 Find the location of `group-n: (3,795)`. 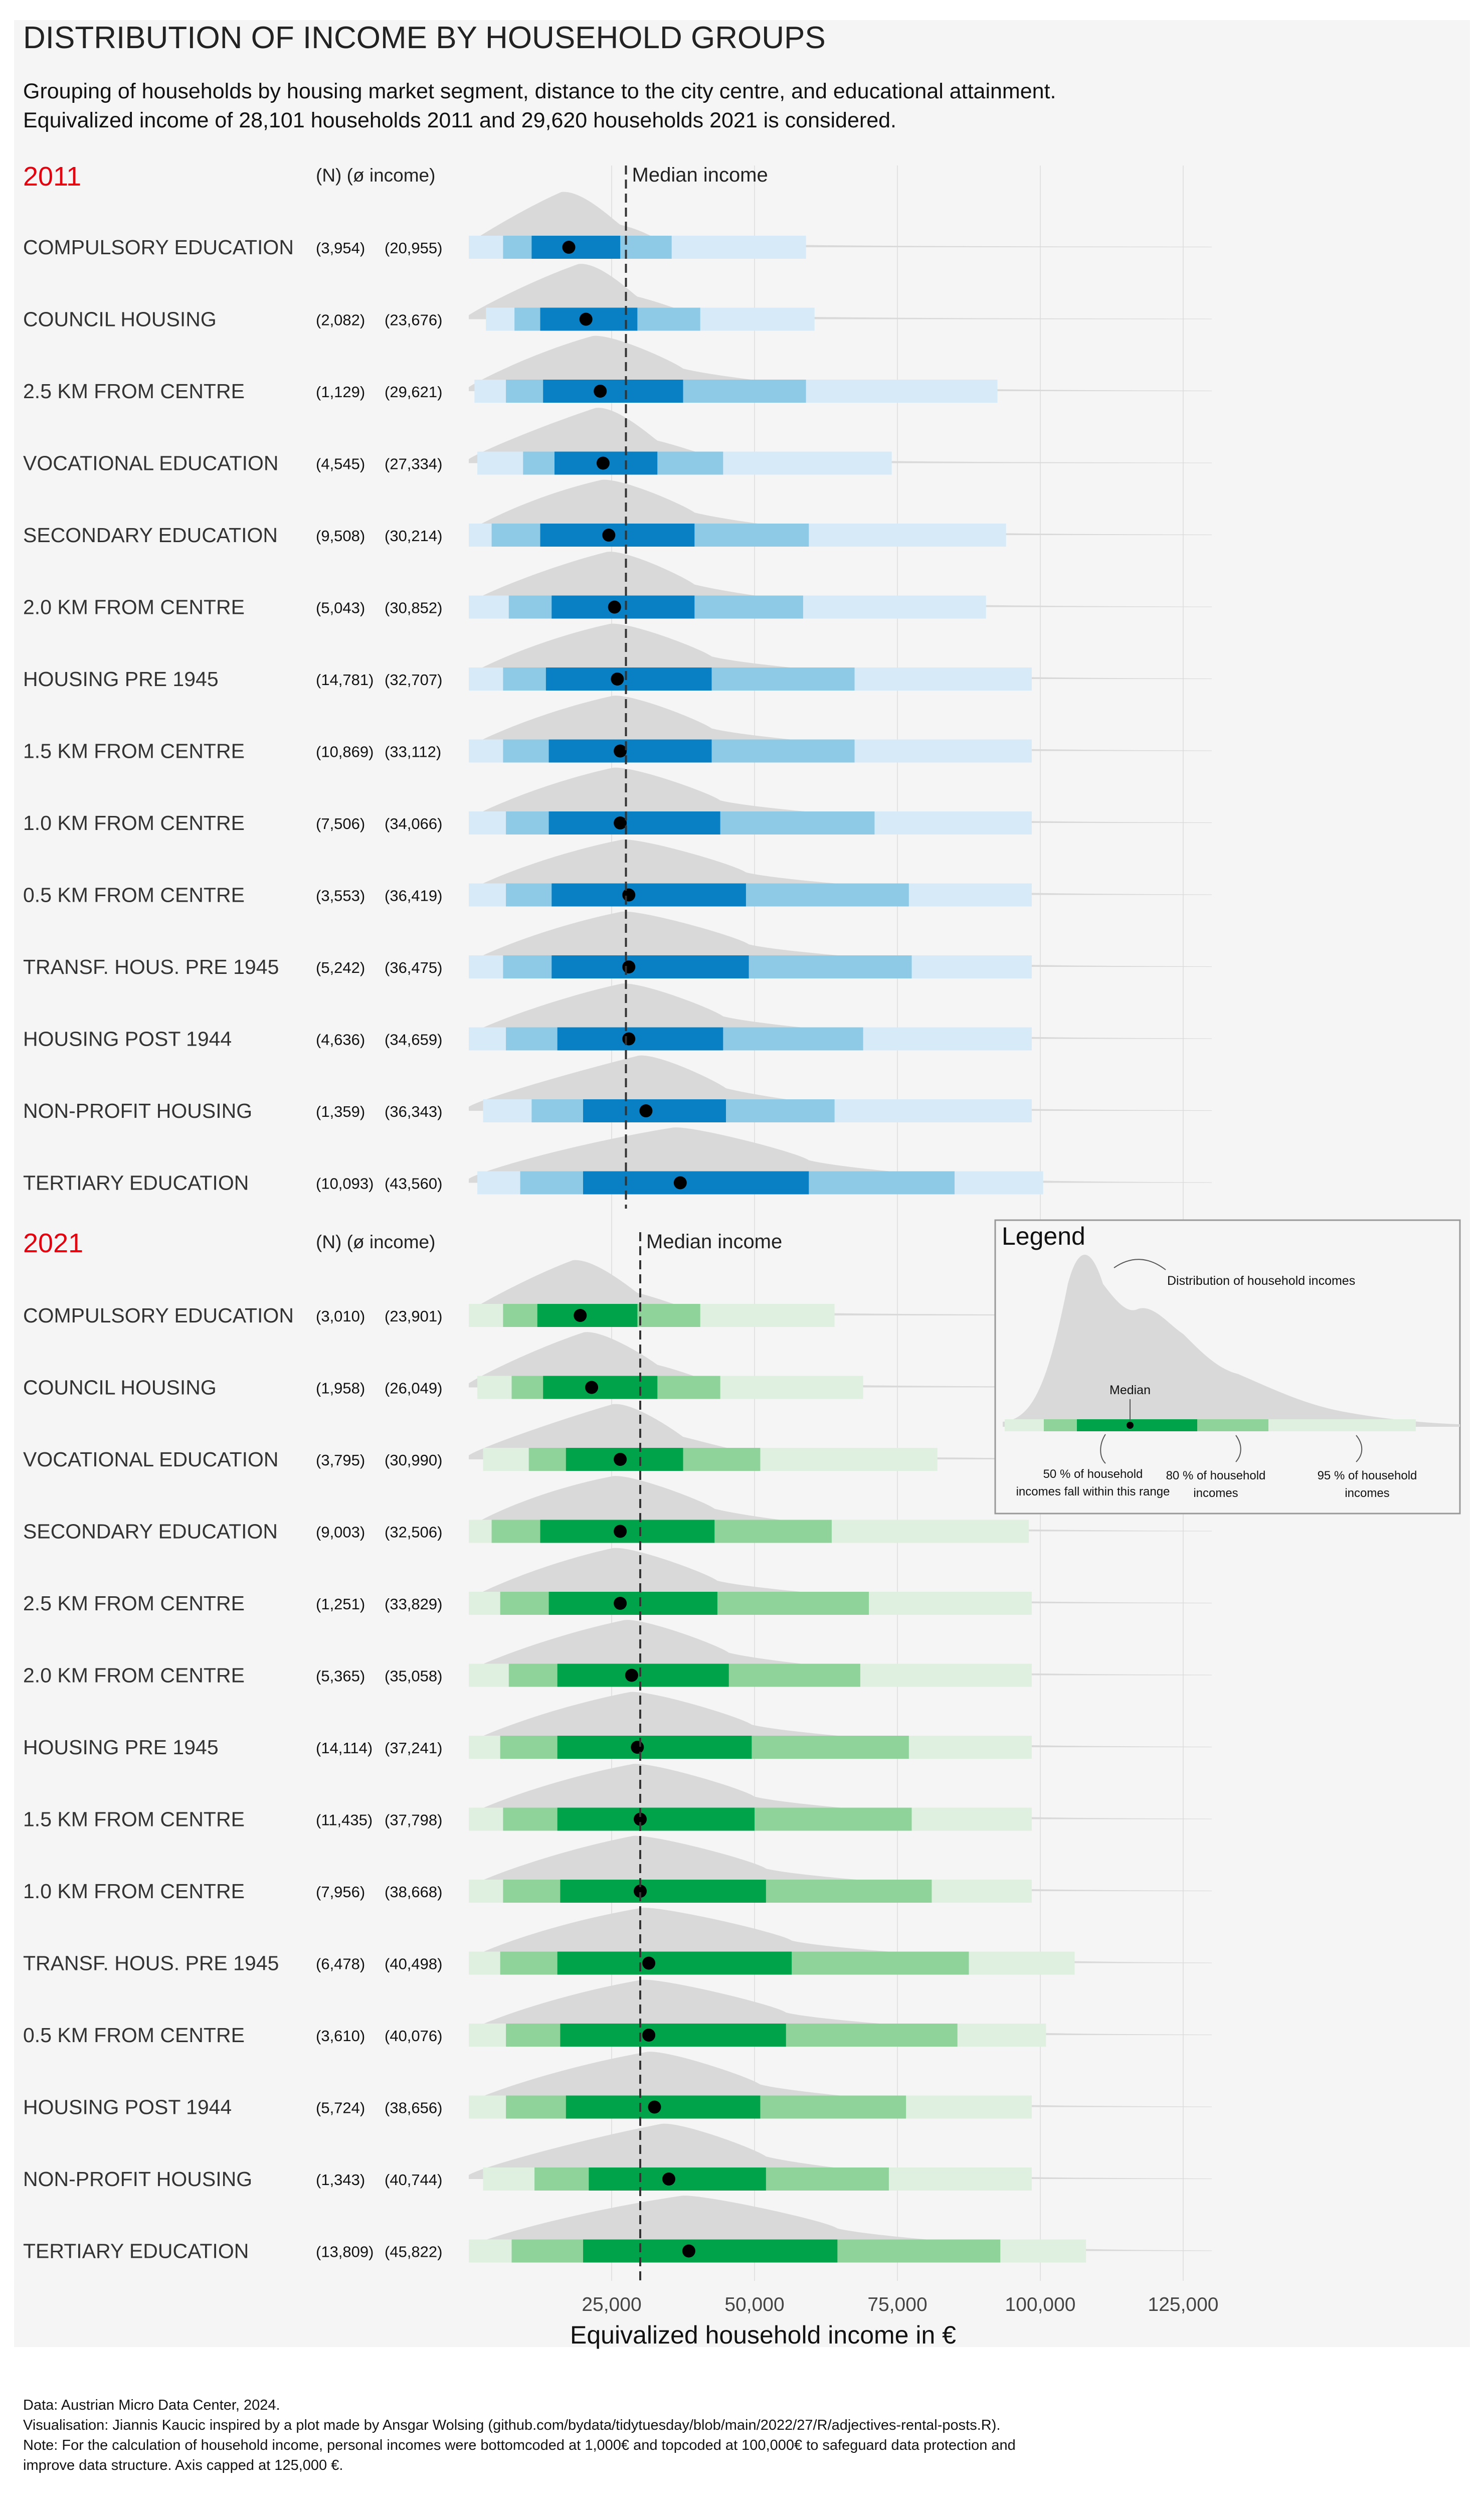

group-n: (3,795) is located at coordinates (340, 1460).